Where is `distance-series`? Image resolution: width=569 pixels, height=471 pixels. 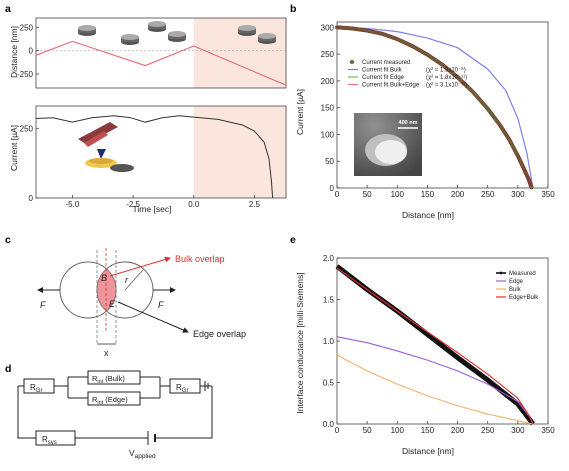
distance-series is located at coordinates (161, 63).